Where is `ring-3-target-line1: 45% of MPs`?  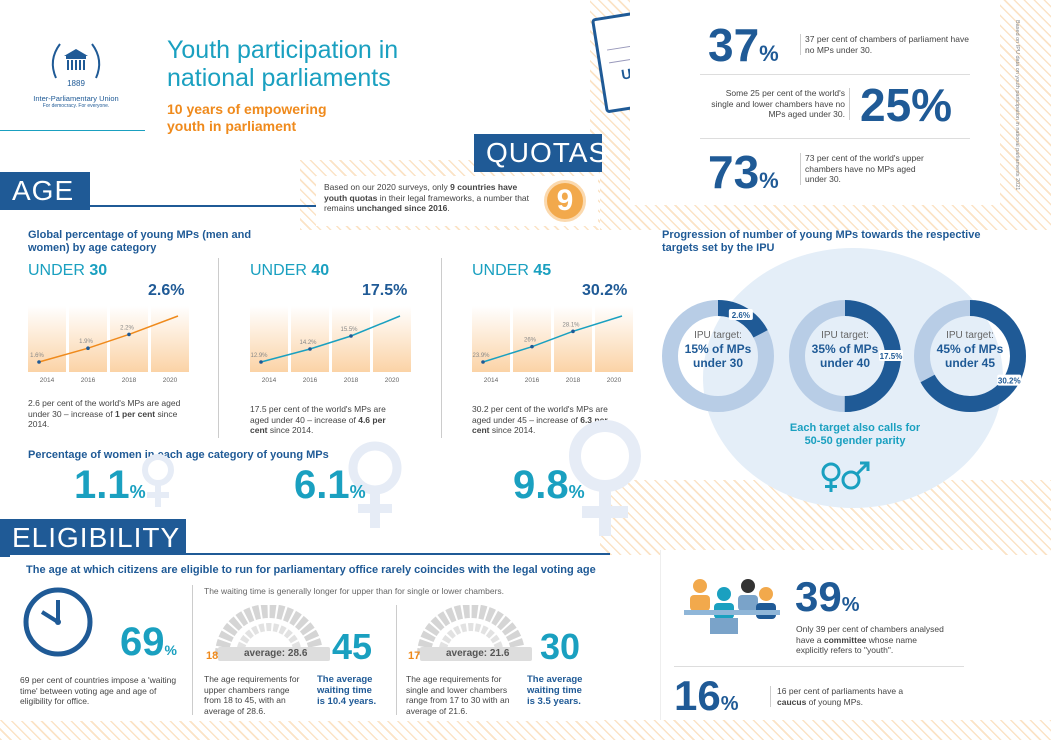 ring-3-target-line1: 45% of MPs is located at coordinates (970, 349).